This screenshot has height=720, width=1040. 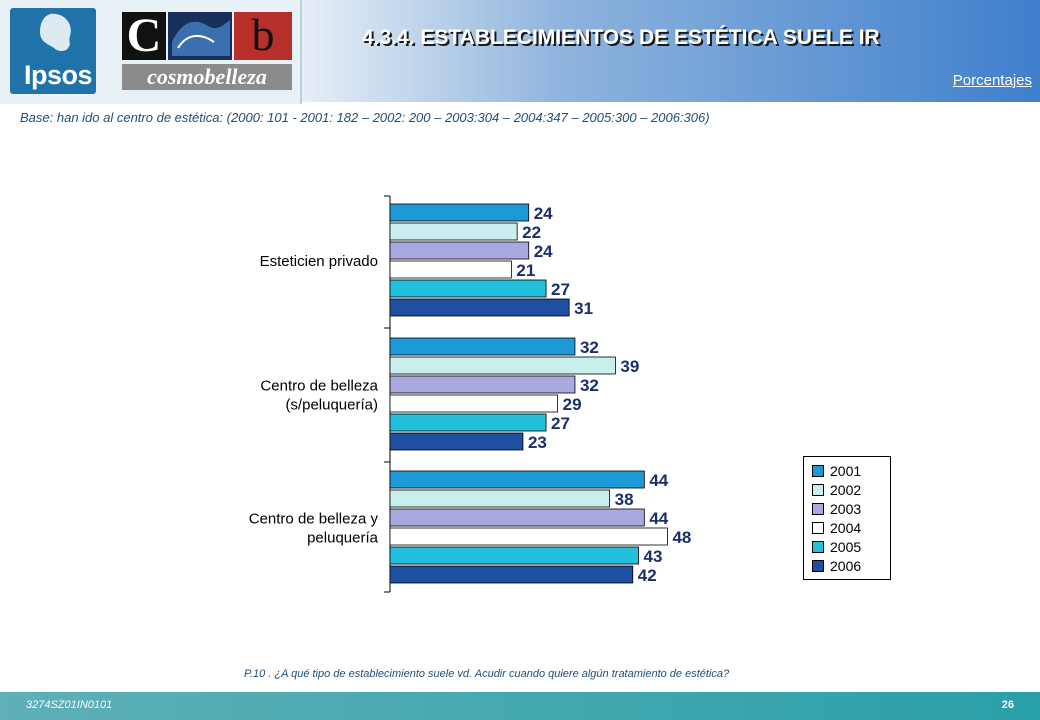 What do you see at coordinates (531, 232) in the screenshot?
I see `data-label: 22` at bounding box center [531, 232].